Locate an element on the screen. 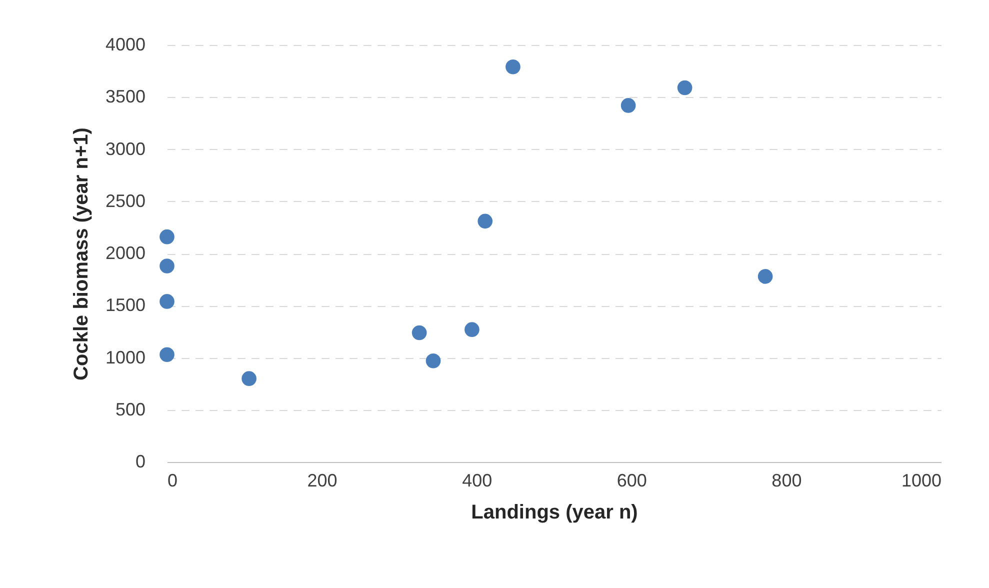 This screenshot has height=588, width=989. x-tick-label: 600 is located at coordinates (631, 480).